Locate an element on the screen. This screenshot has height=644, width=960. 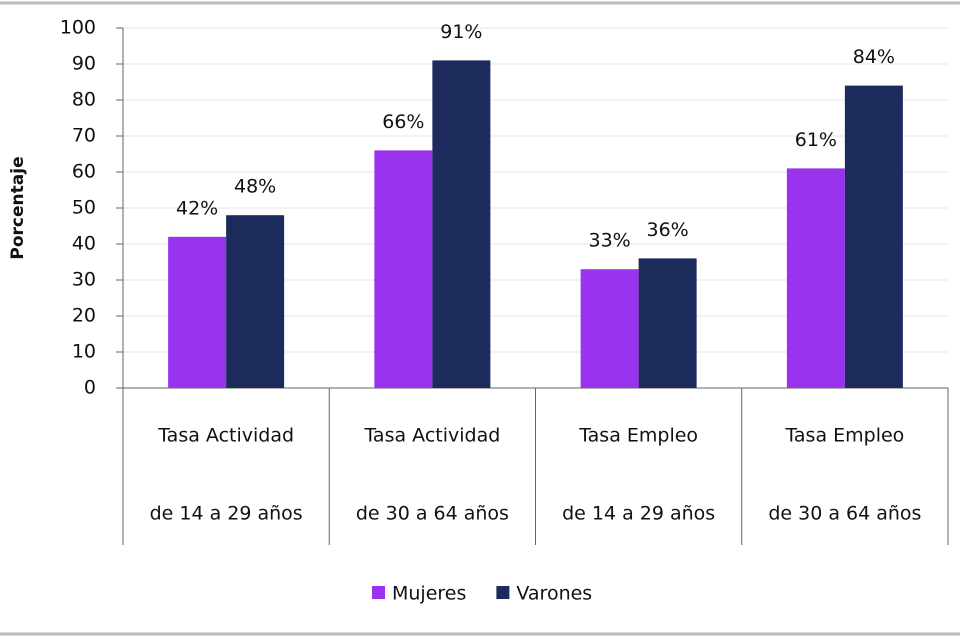
data-label: 66% is located at coordinates (403, 122).